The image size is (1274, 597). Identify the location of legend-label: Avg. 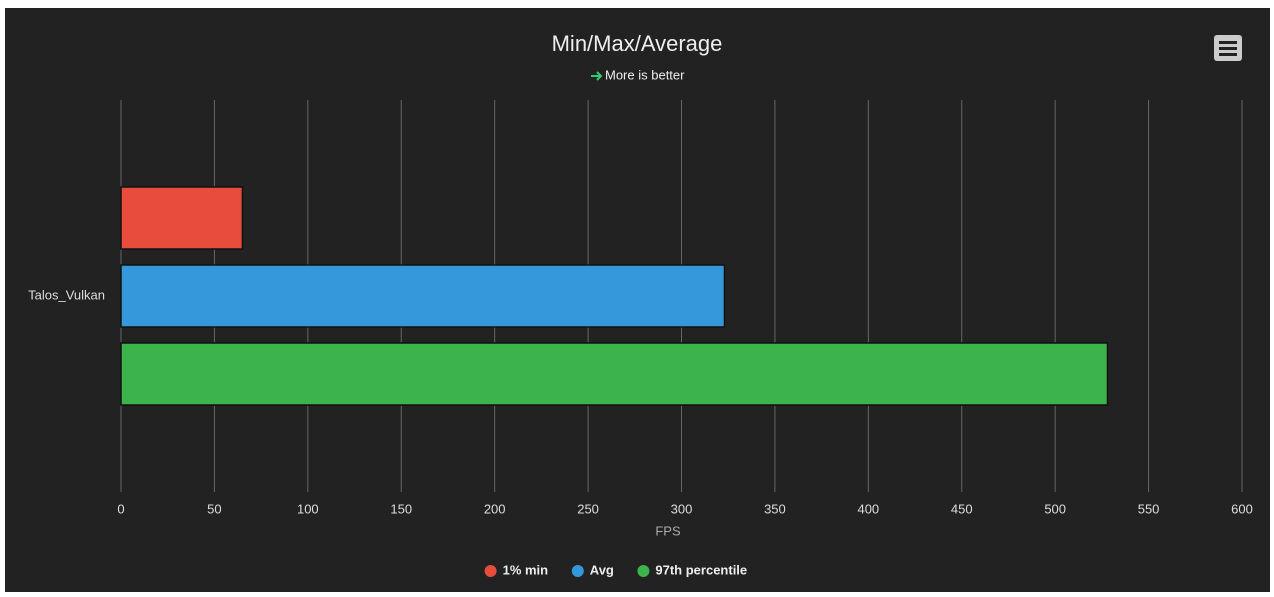
(602, 569).